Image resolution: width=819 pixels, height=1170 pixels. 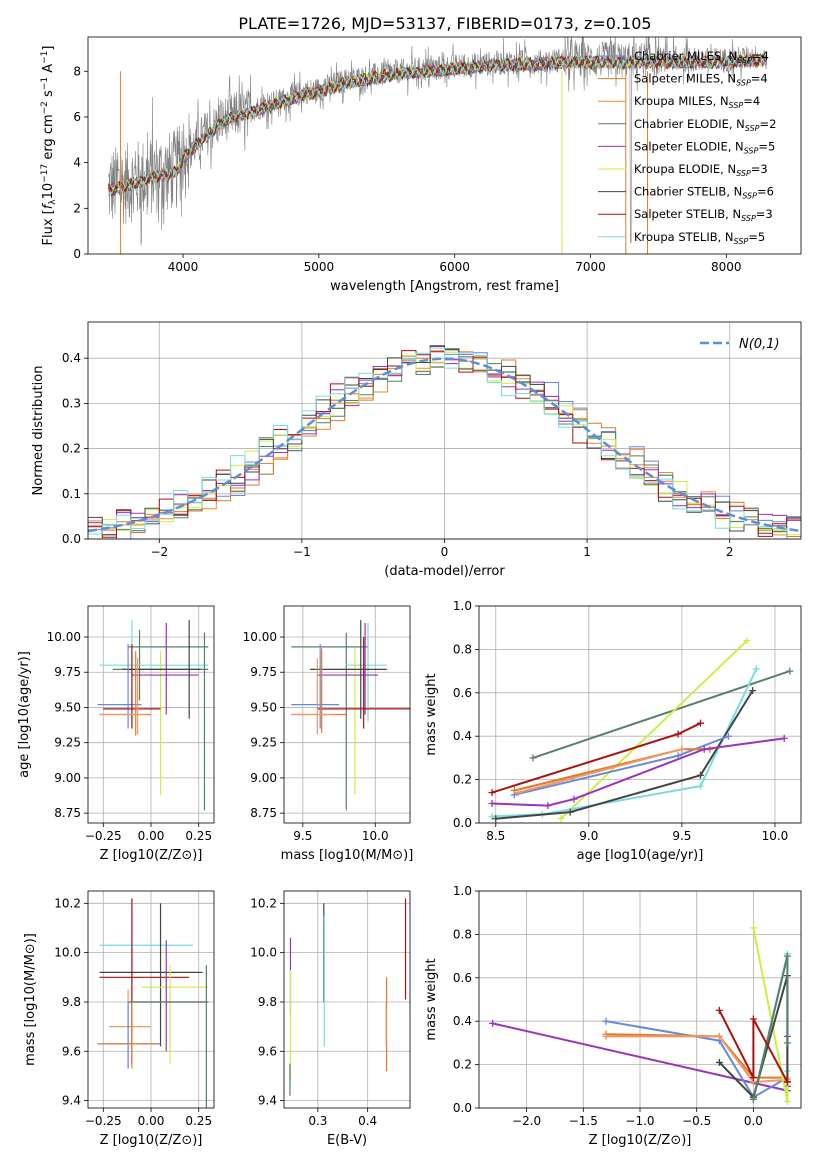 I want to click on x-axis-label: age [log10(age/yr)], so click(x=640, y=855).